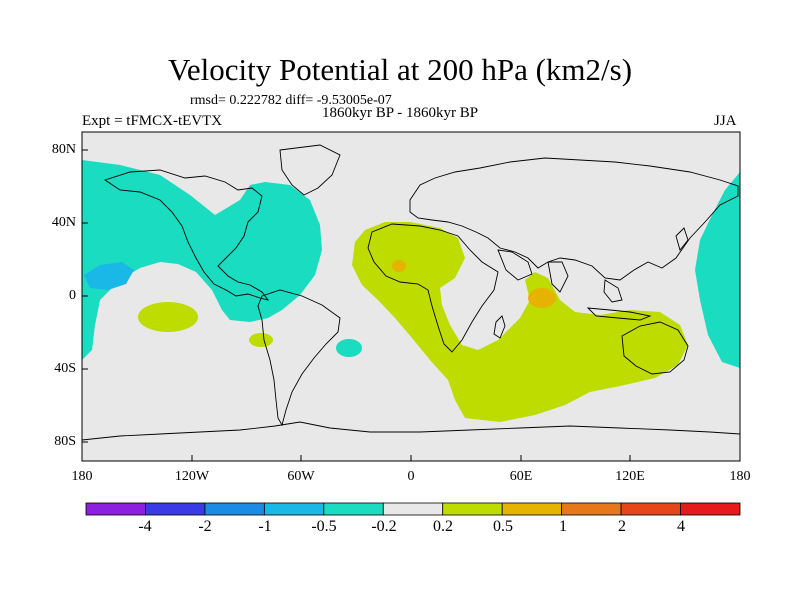 The height and width of the screenshot is (600, 800). What do you see at coordinates (291, 100) in the screenshot?
I see `rmsd-diff-stats: rmsd= 0.222782 diff= -9.53005e-07` at bounding box center [291, 100].